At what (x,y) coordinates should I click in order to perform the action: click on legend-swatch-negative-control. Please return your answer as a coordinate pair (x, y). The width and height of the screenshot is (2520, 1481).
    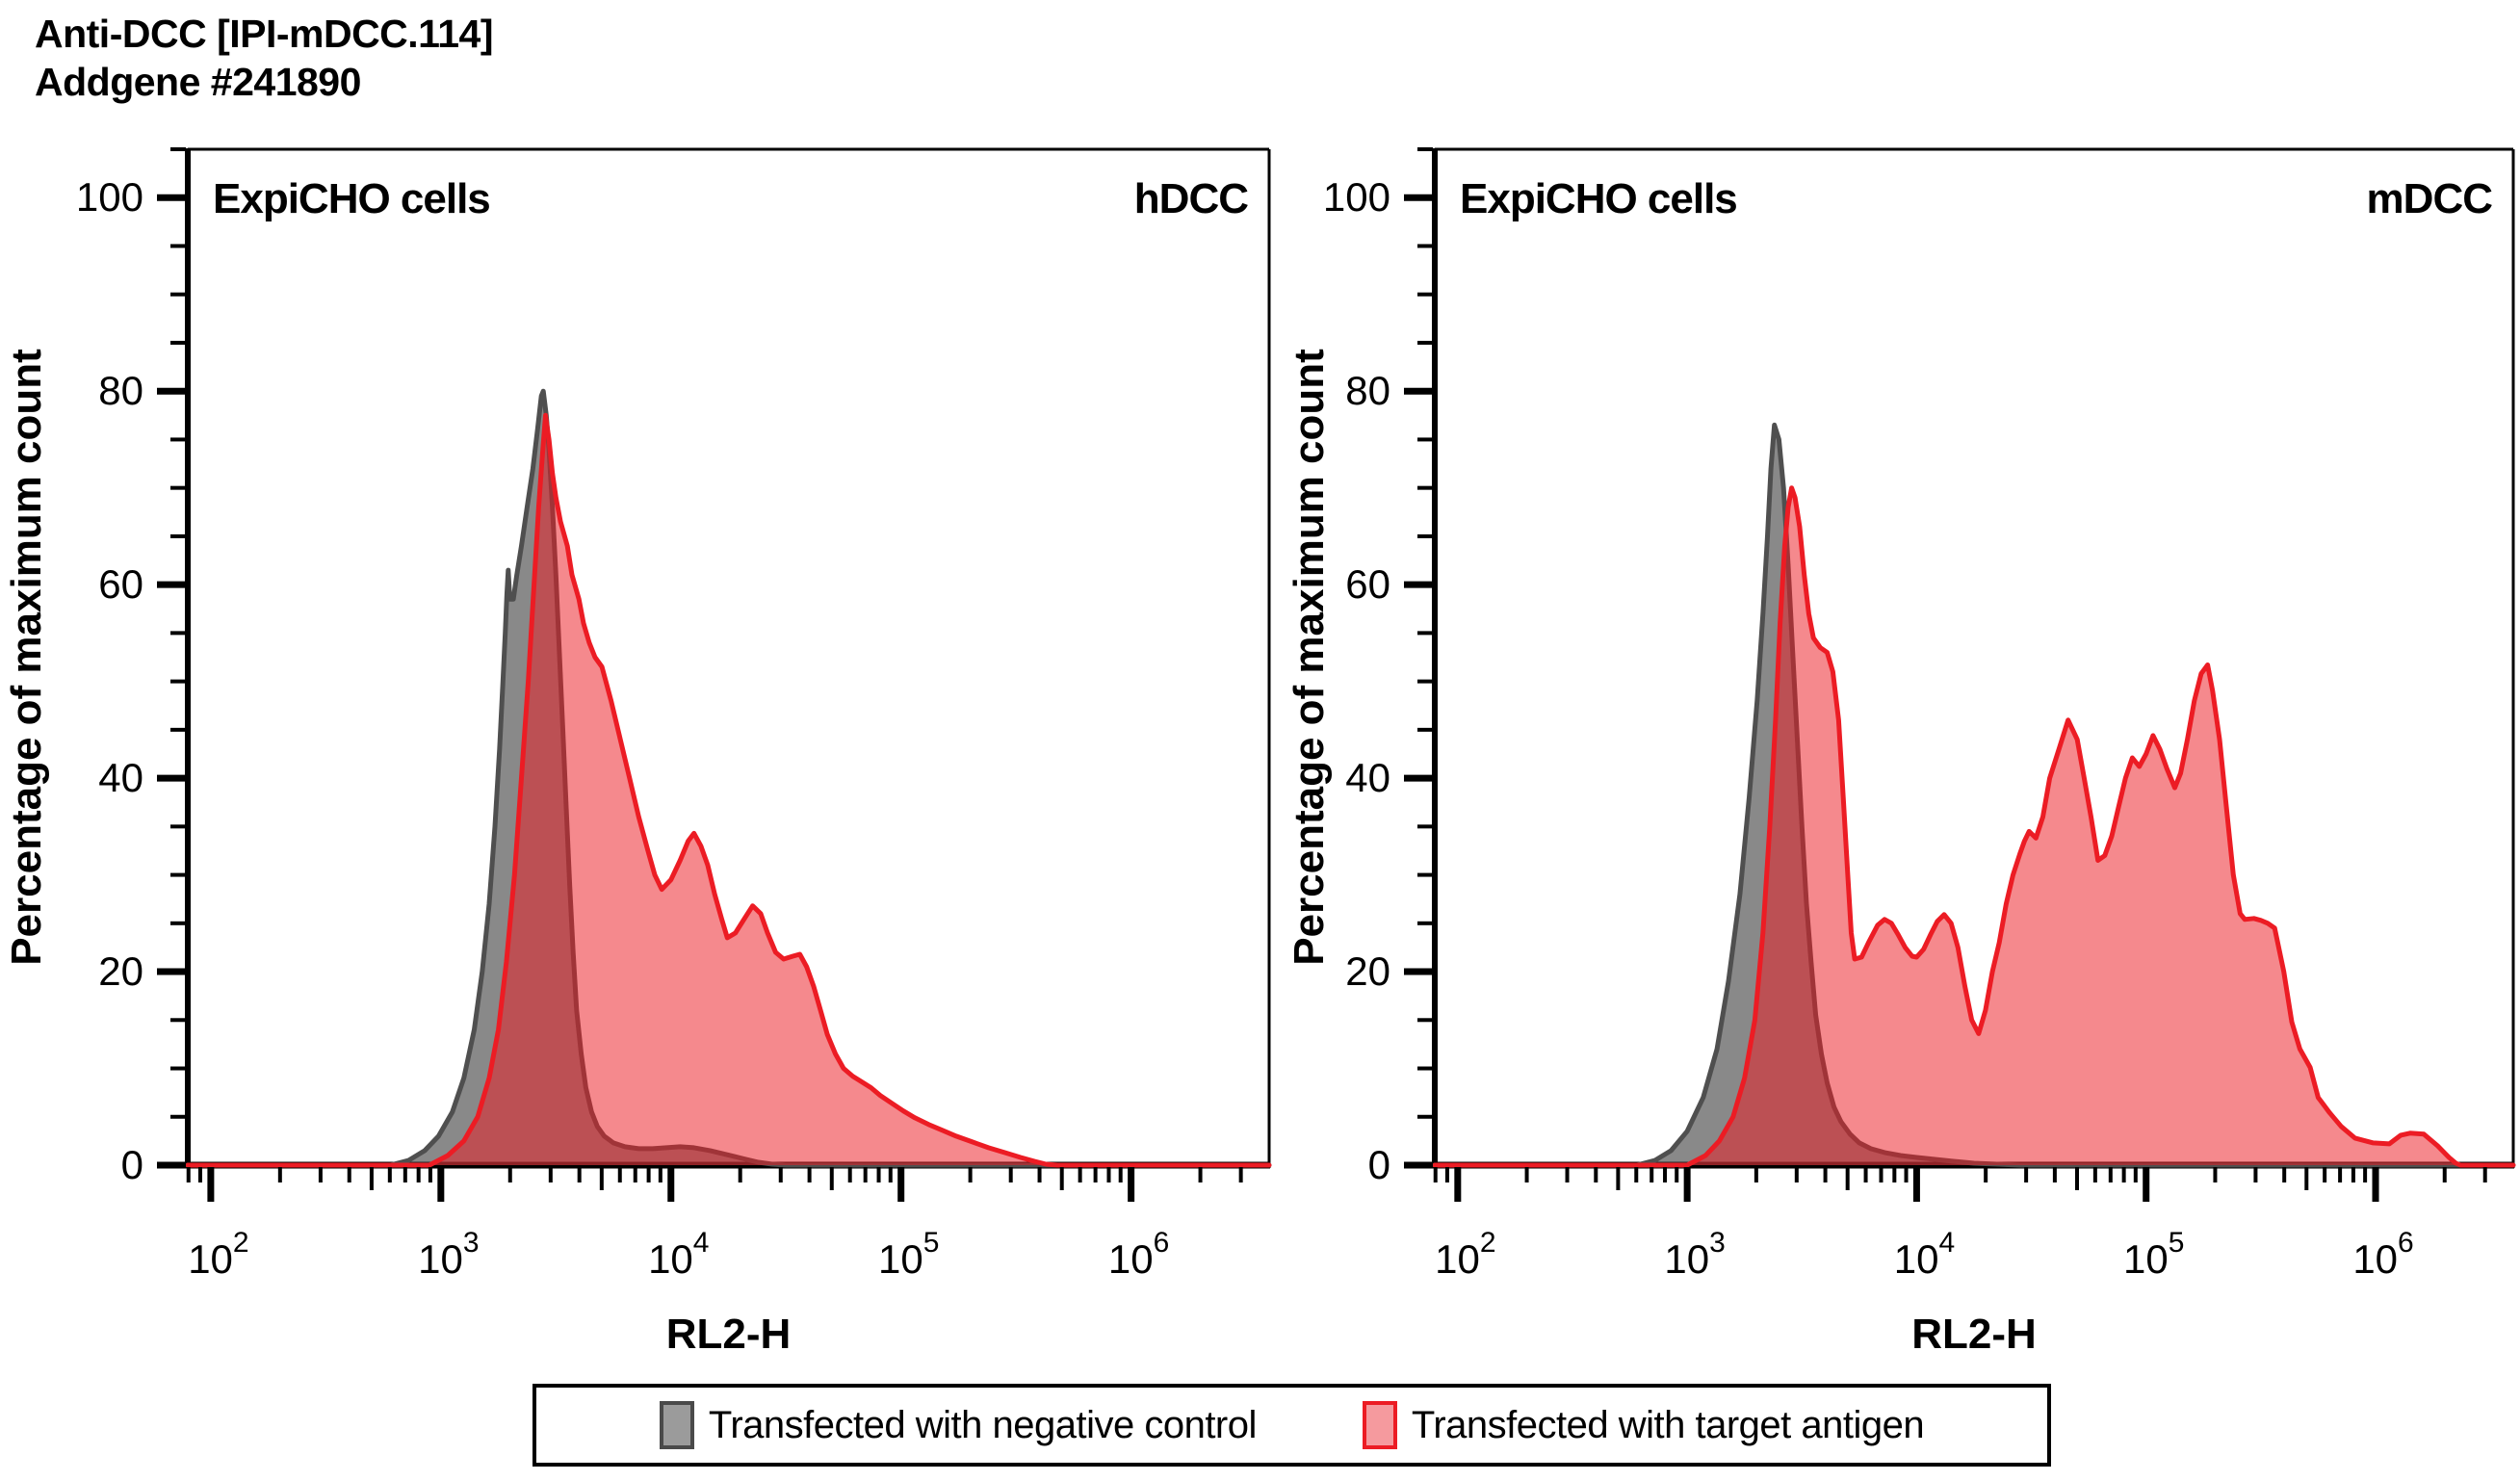
    Looking at the image, I should click on (677, 1425).